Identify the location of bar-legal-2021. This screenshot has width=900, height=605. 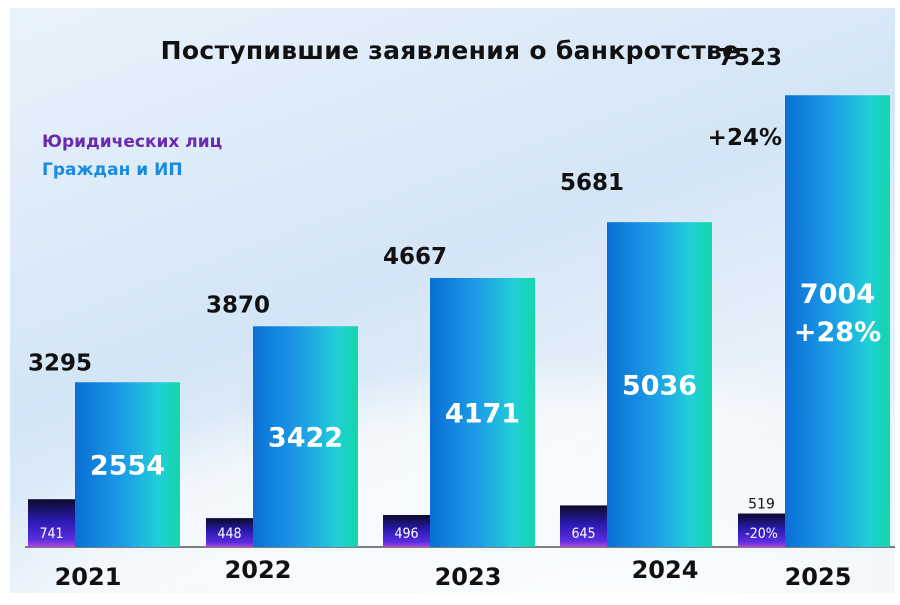
(51, 523).